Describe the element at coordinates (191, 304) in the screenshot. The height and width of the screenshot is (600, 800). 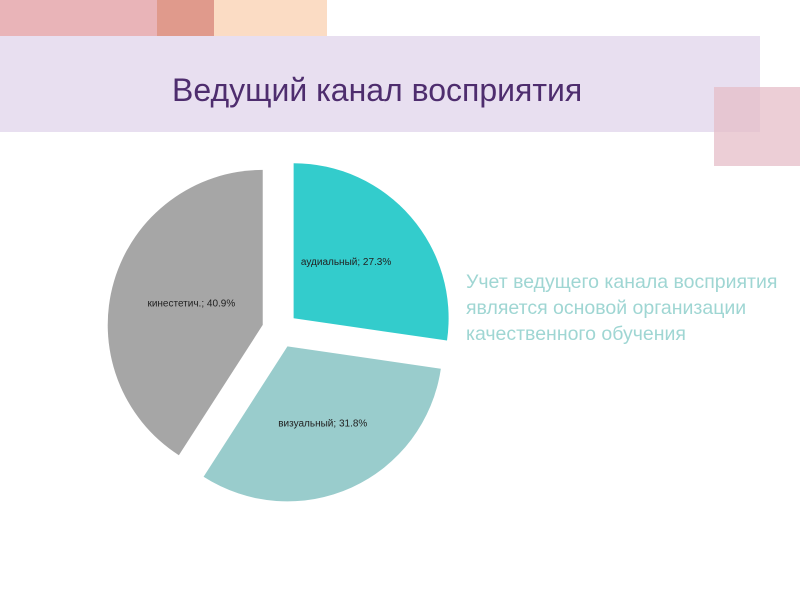
I see `pie-slice-label-3: кинестетич.; 40.9%` at that location.